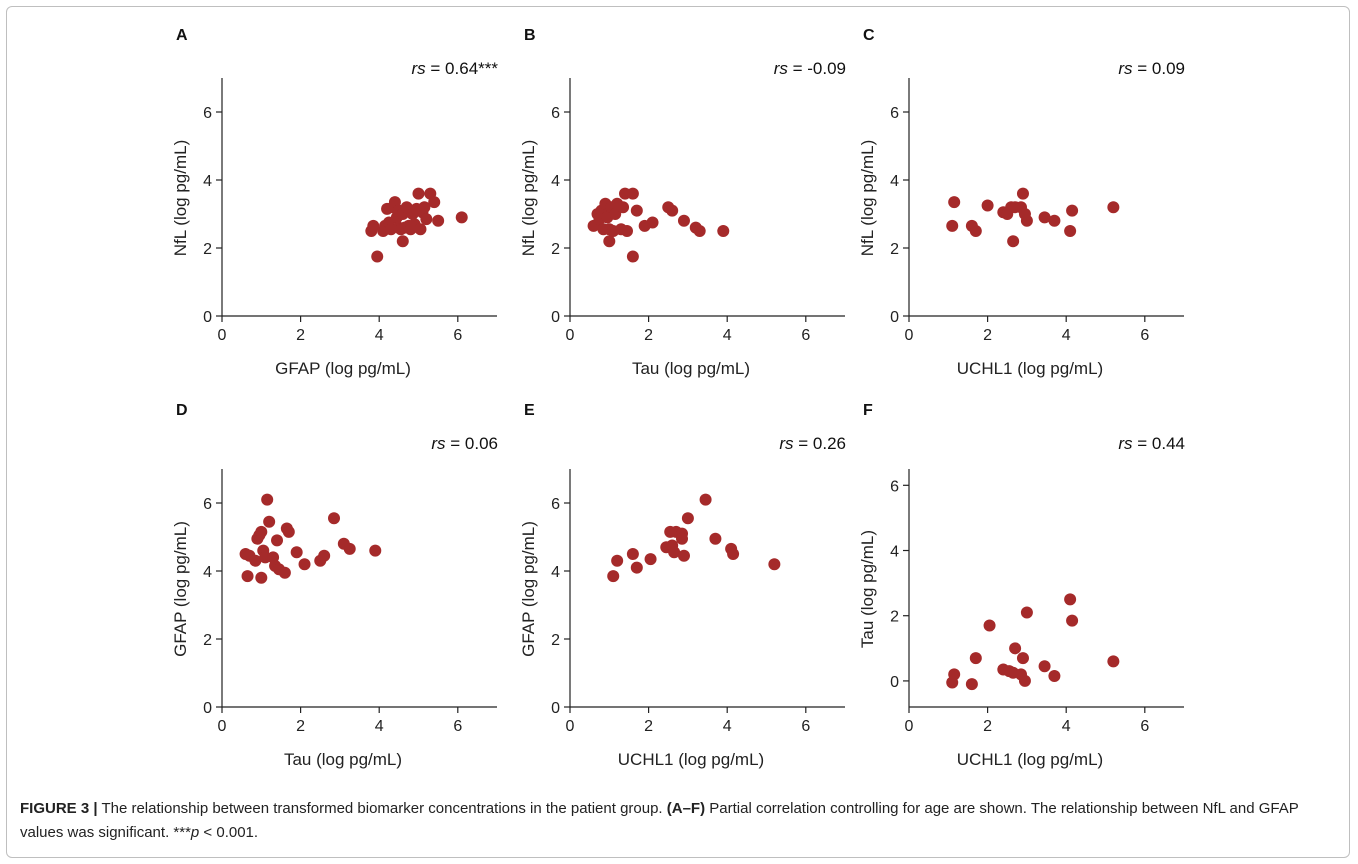 The width and height of the screenshot is (1358, 864). I want to click on stat-value: = 0.64***, so click(462, 68).